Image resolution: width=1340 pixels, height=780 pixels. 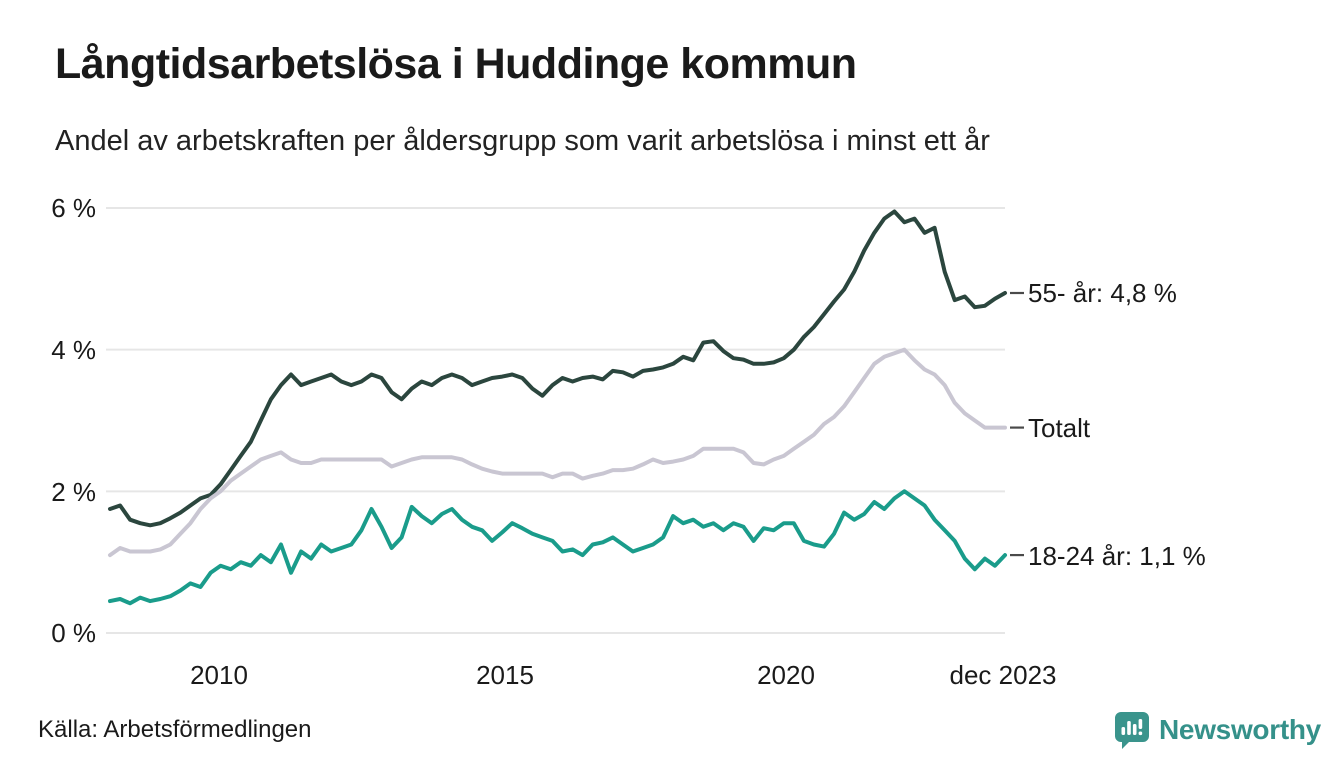 What do you see at coordinates (1132, 730) in the screenshot?
I see `newsworthy-bar-chart-bubble-icon` at bounding box center [1132, 730].